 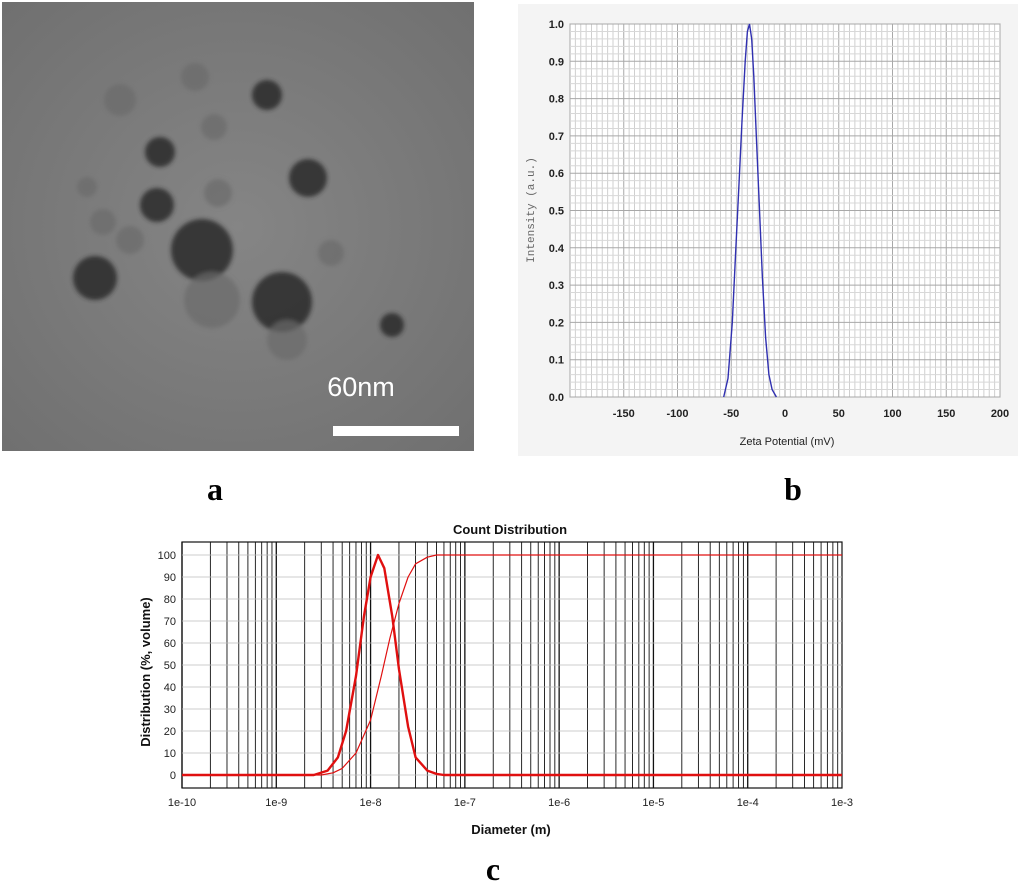 What do you see at coordinates (170, 644) in the screenshot?
I see `chart-c-ytick-label: 60` at bounding box center [170, 644].